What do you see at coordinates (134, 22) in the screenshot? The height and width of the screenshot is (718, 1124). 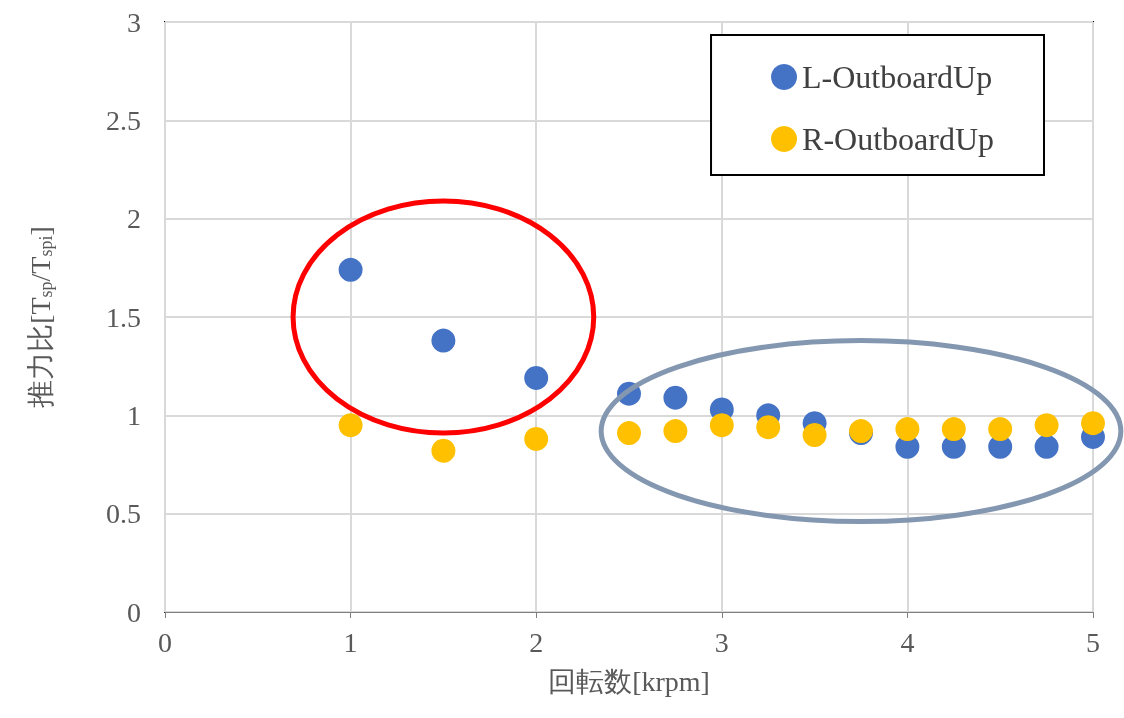 I see `y-tick-label: 3` at bounding box center [134, 22].